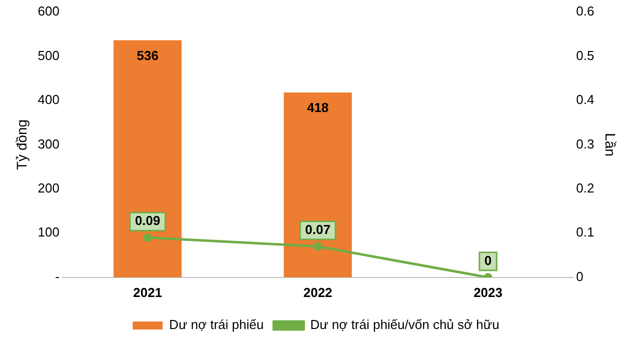 This screenshot has width=634, height=346. I want to click on y2-tick-label: 0.5, so click(585, 55).